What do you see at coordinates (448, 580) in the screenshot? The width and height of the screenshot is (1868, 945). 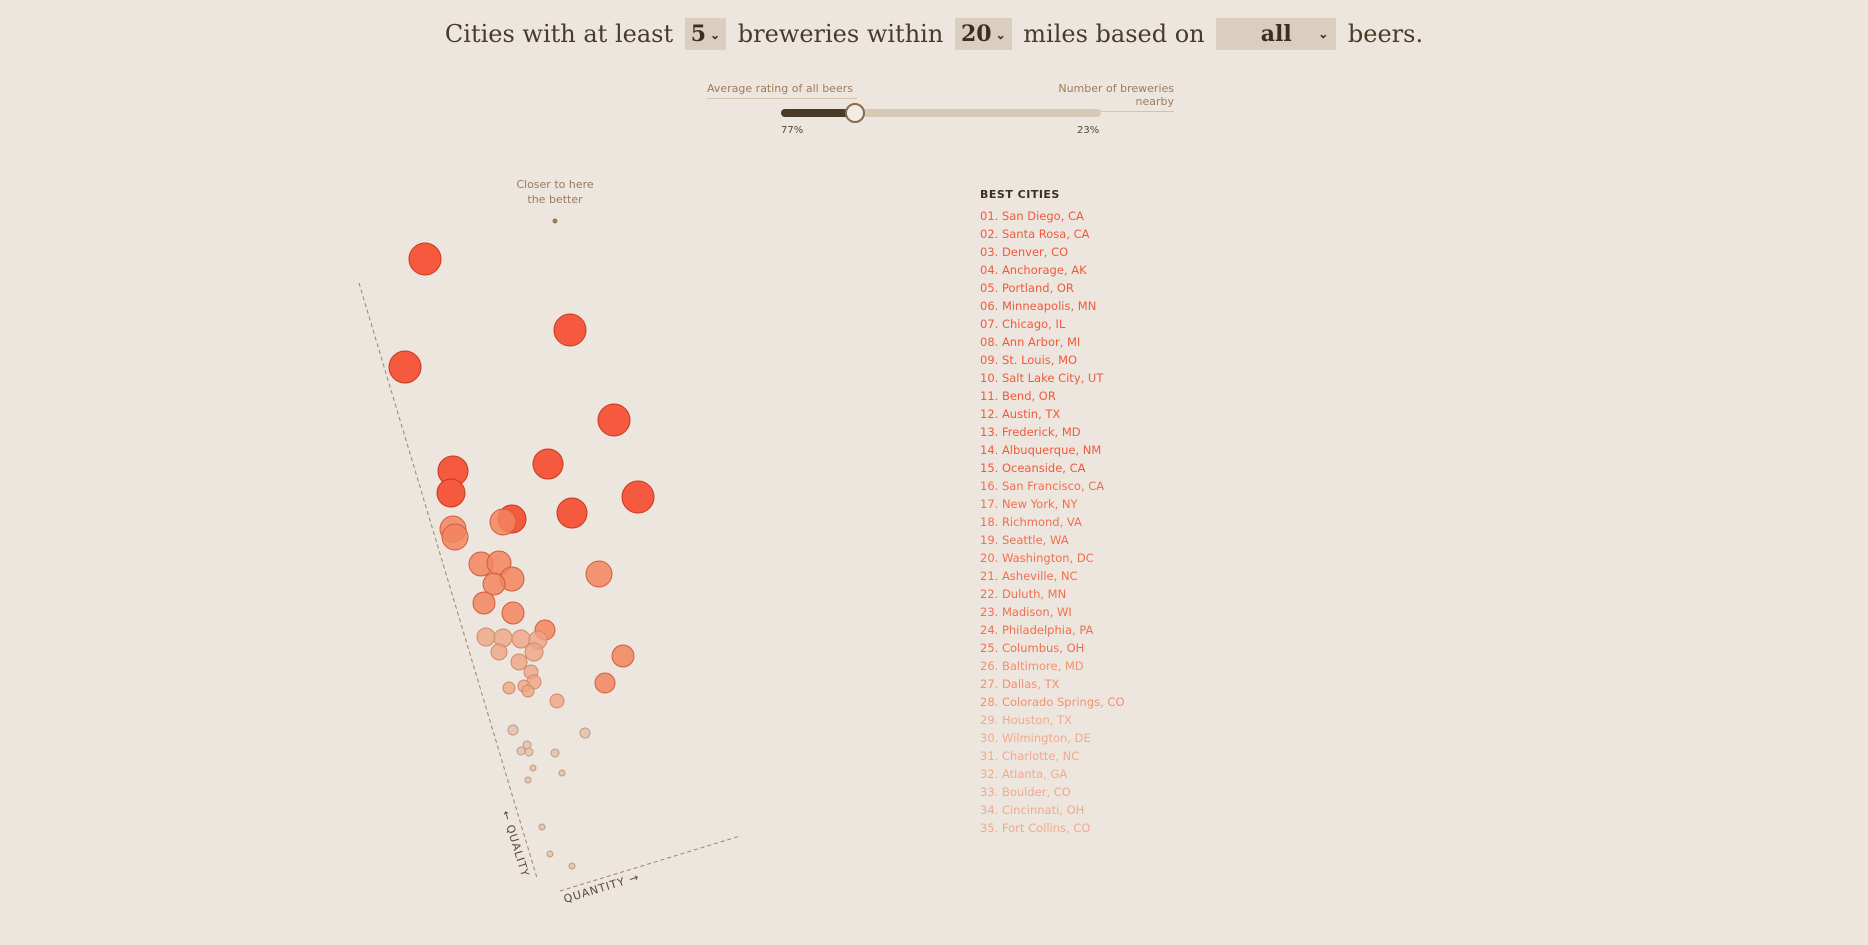 I see `quality-axis` at bounding box center [448, 580].